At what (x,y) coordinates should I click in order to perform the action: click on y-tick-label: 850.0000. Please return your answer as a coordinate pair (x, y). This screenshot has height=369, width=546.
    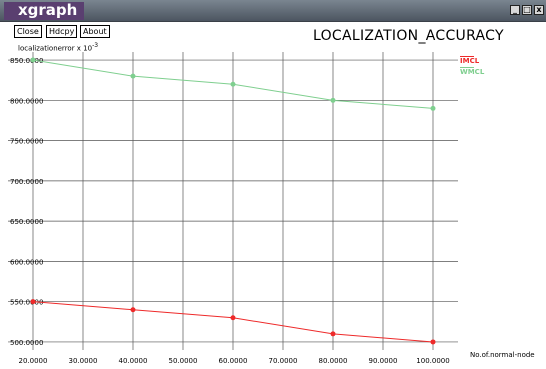
    Looking at the image, I should click on (26, 61).